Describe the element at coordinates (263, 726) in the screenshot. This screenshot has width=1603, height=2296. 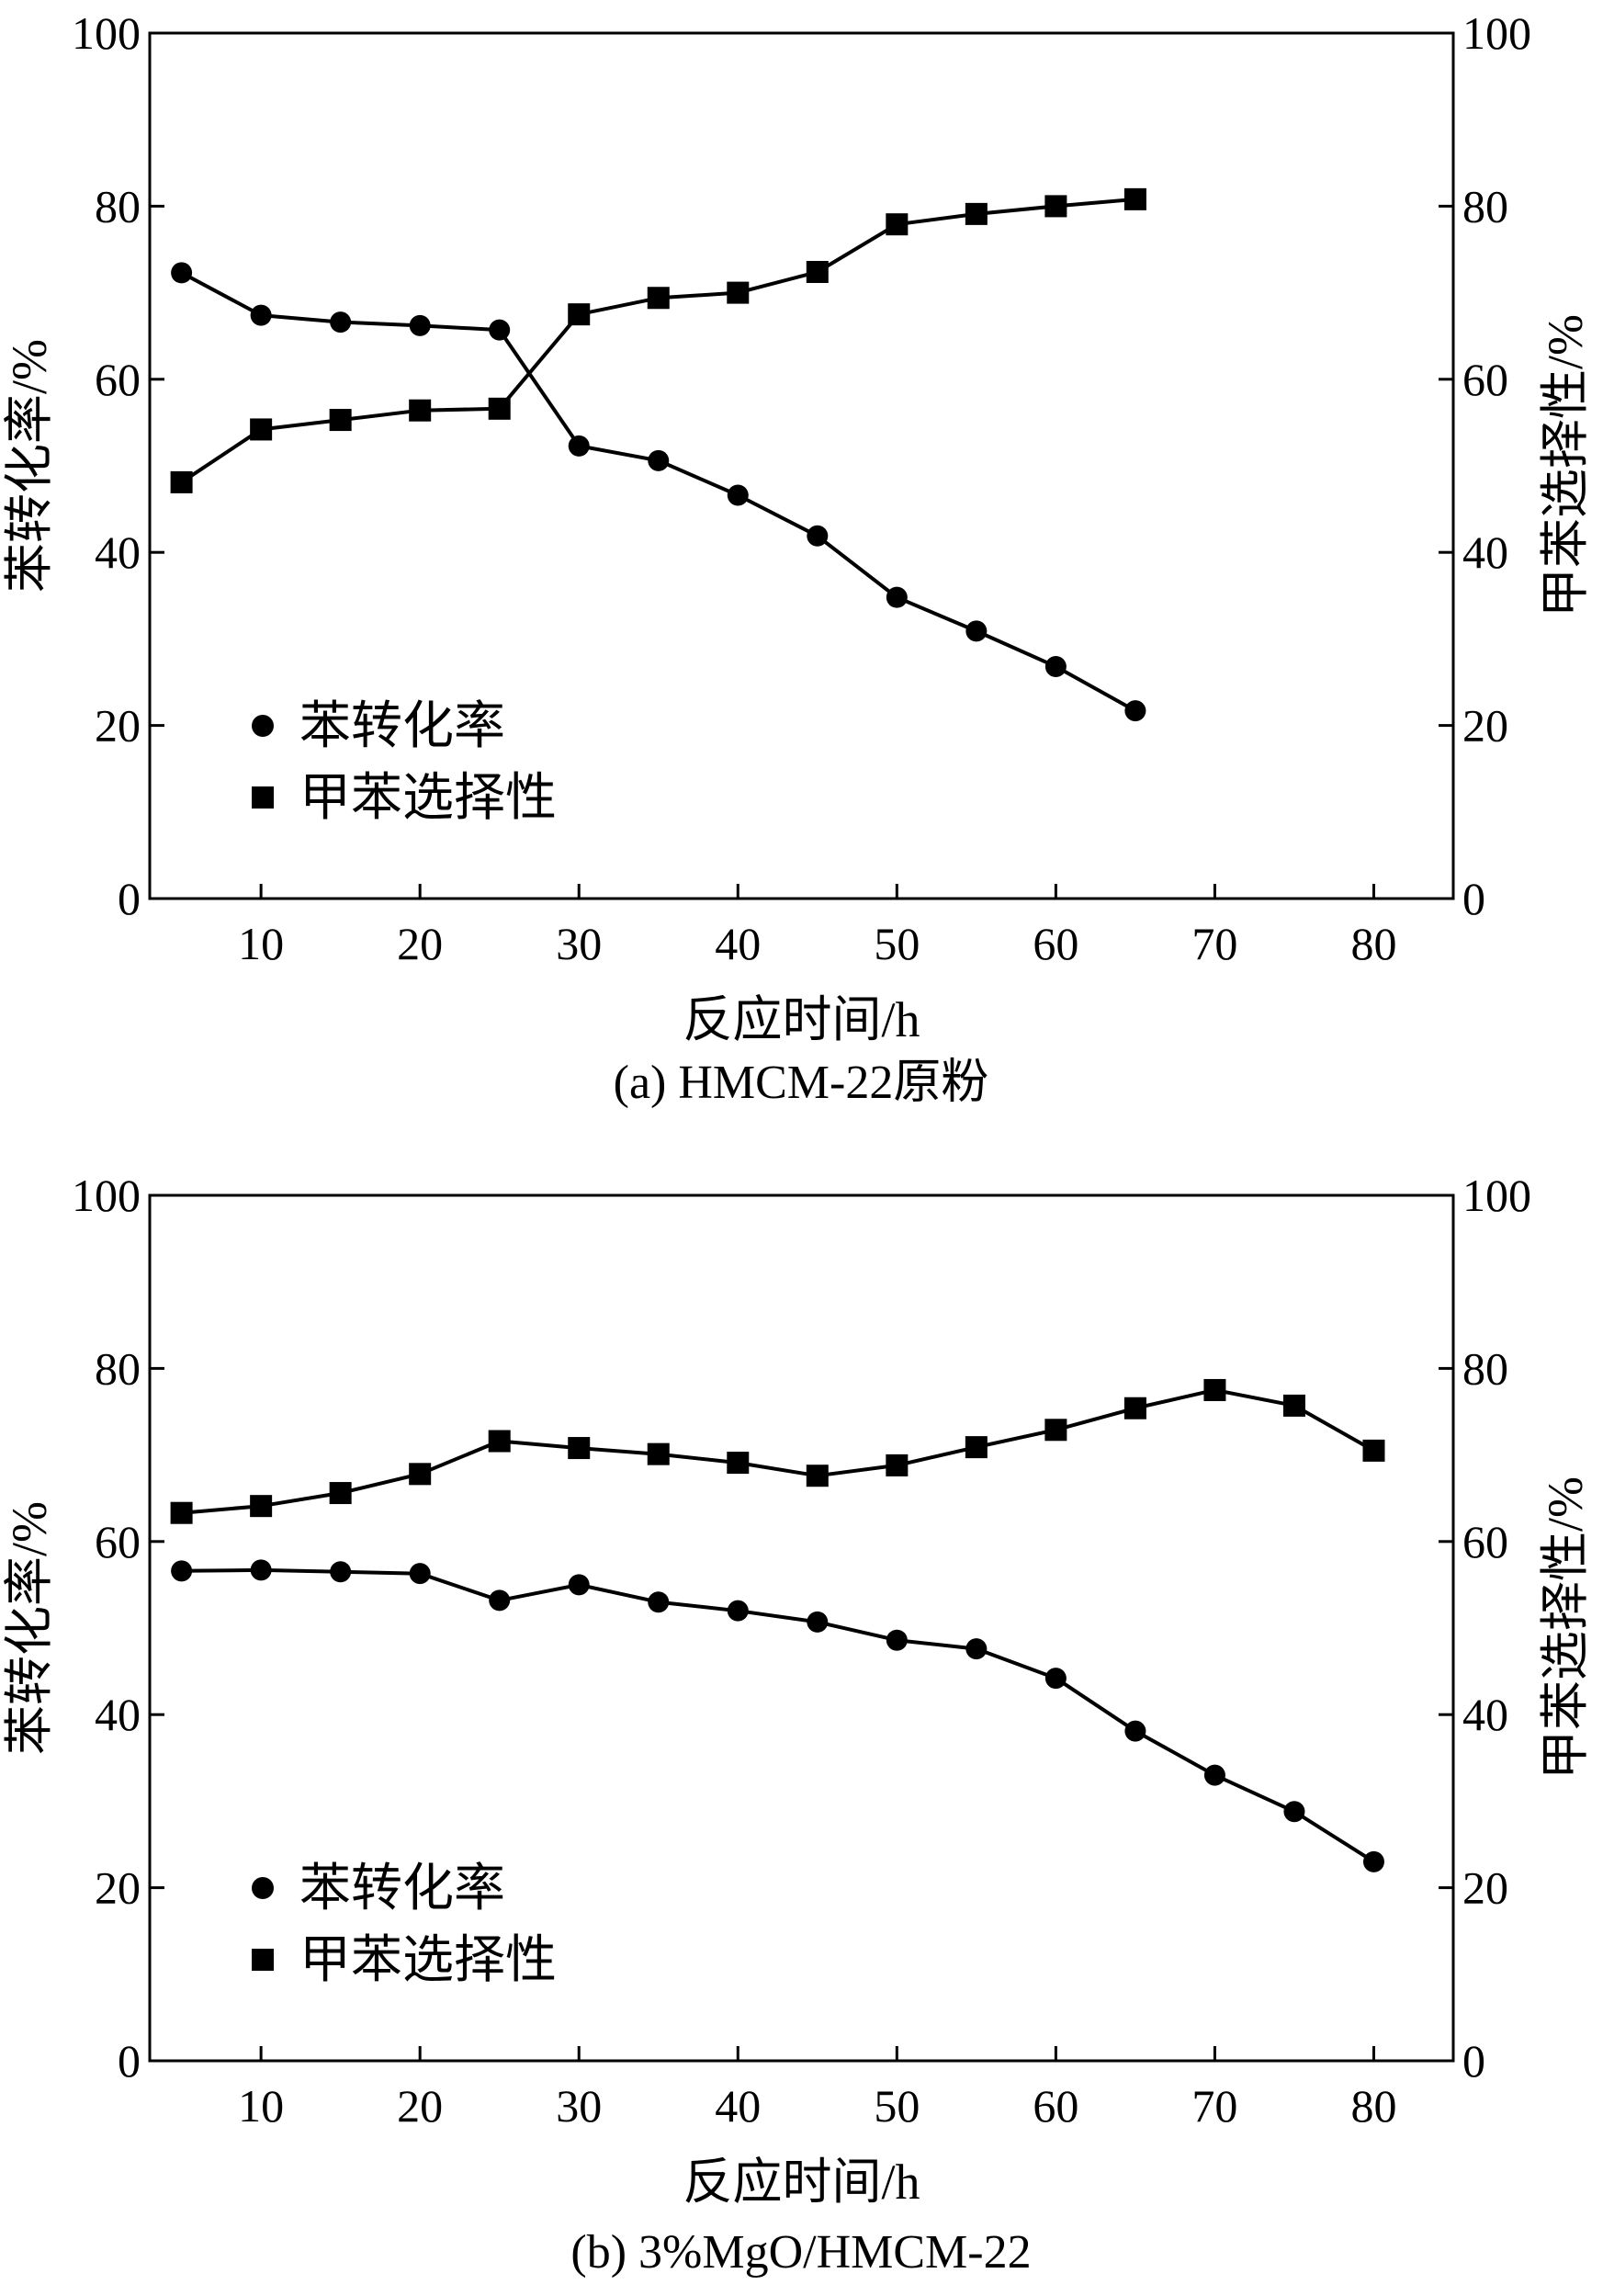
I see `legend-marker-circle` at that location.